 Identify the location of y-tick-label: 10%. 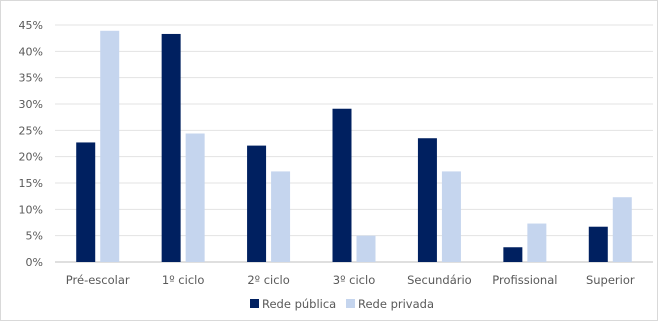
(31, 209).